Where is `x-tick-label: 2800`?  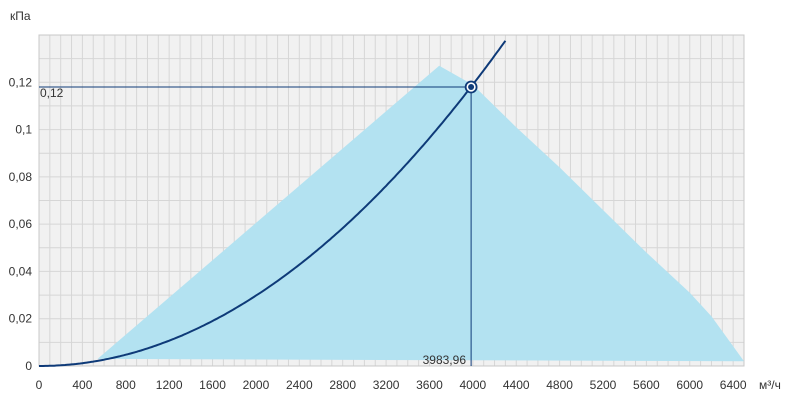 x-tick-label: 2800 is located at coordinates (342, 385).